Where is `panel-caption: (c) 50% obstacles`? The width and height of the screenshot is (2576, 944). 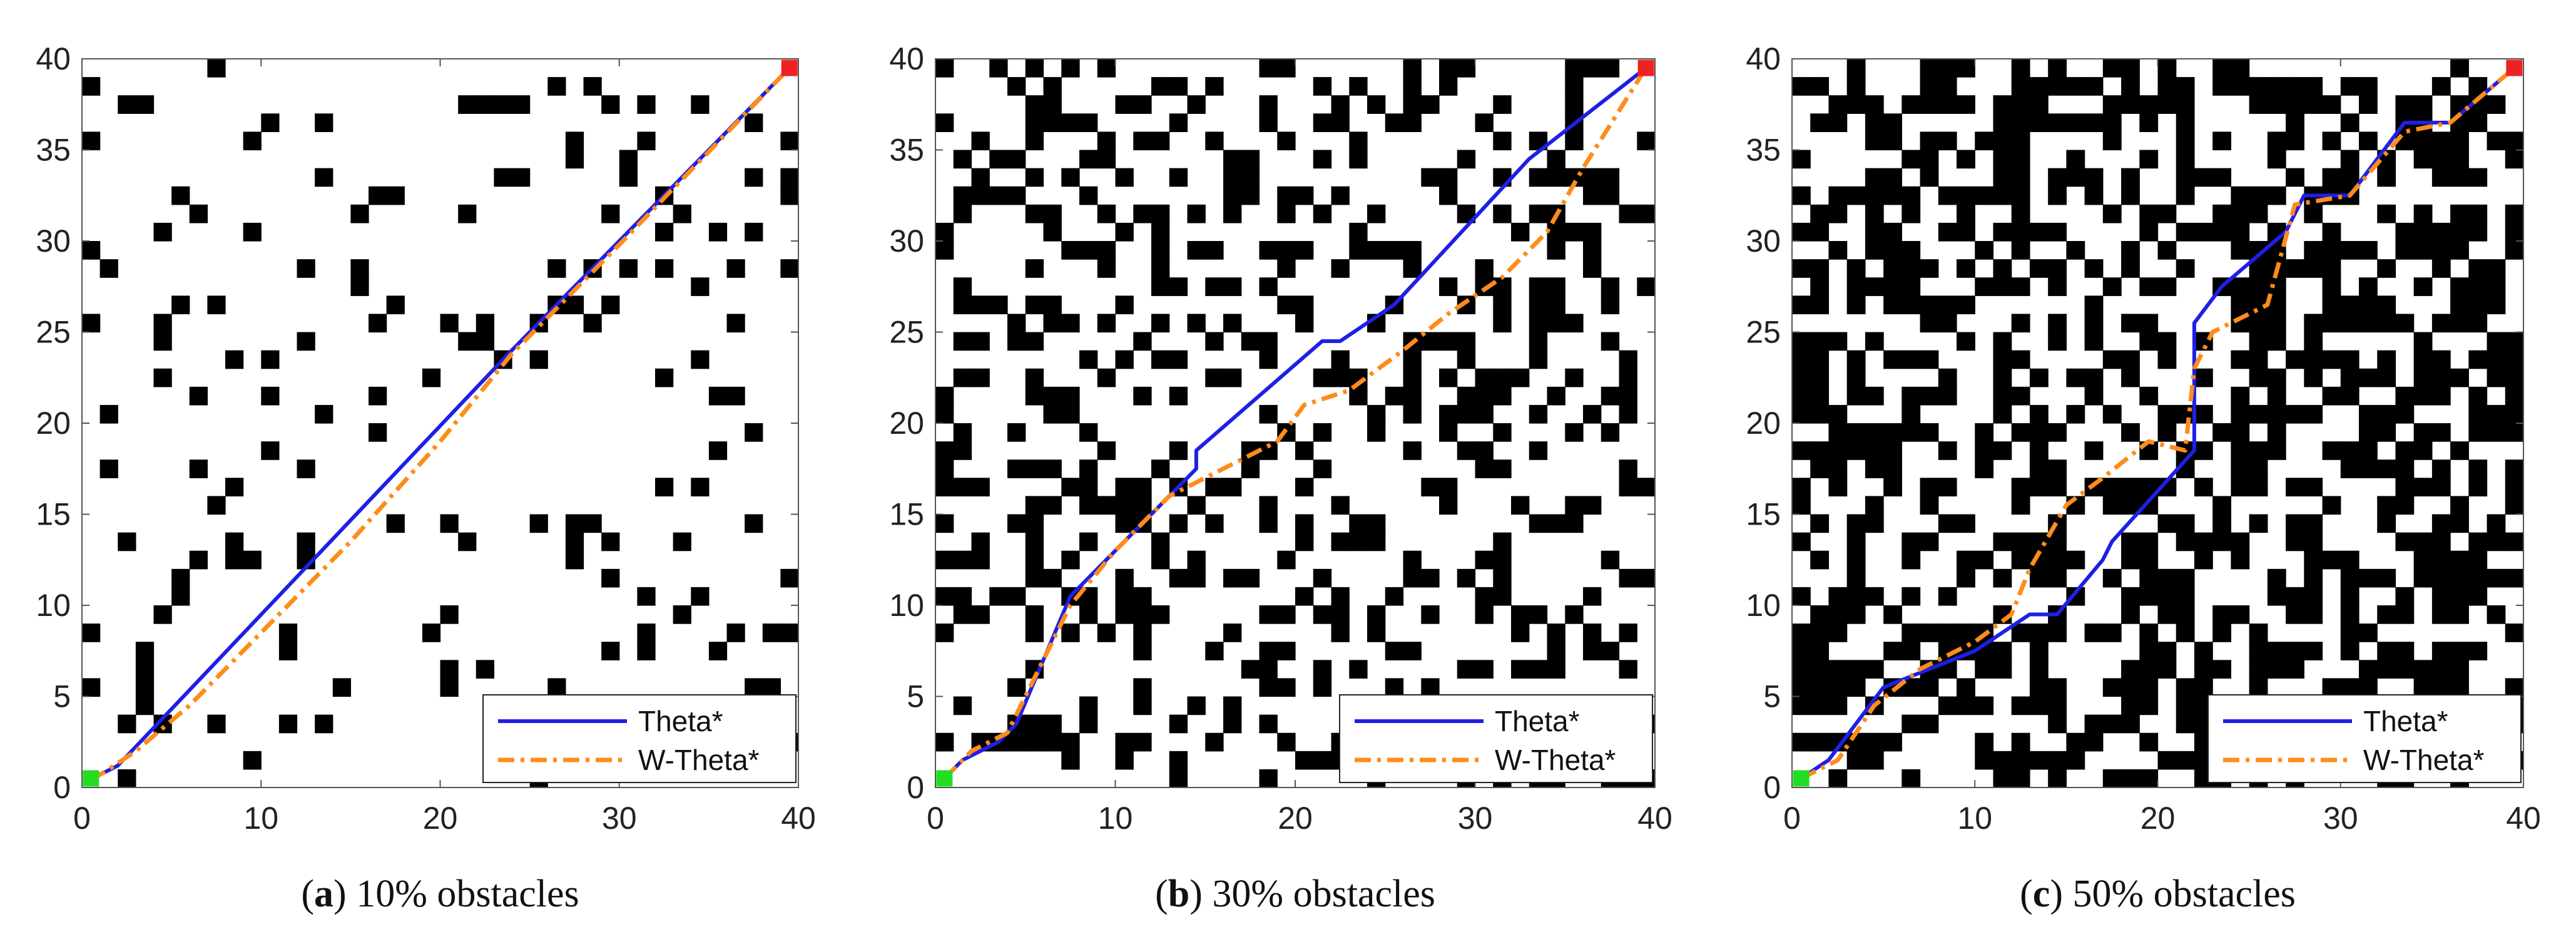
panel-caption: (c) 50% obstacles is located at coordinates (2158, 894).